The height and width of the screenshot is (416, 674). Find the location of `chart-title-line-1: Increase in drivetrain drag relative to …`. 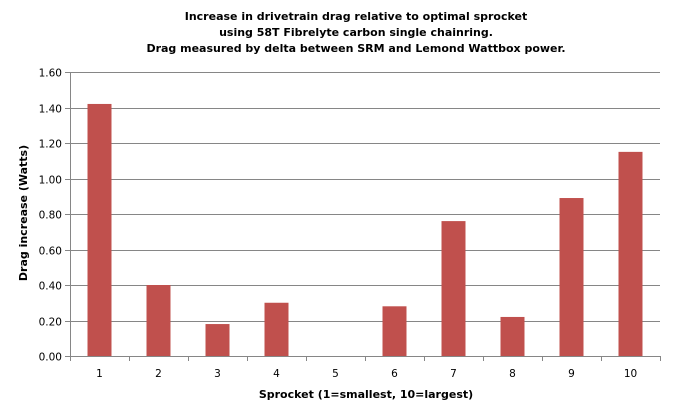

chart-title-line-1: Increase in drivetrain drag relative to … is located at coordinates (356, 16).